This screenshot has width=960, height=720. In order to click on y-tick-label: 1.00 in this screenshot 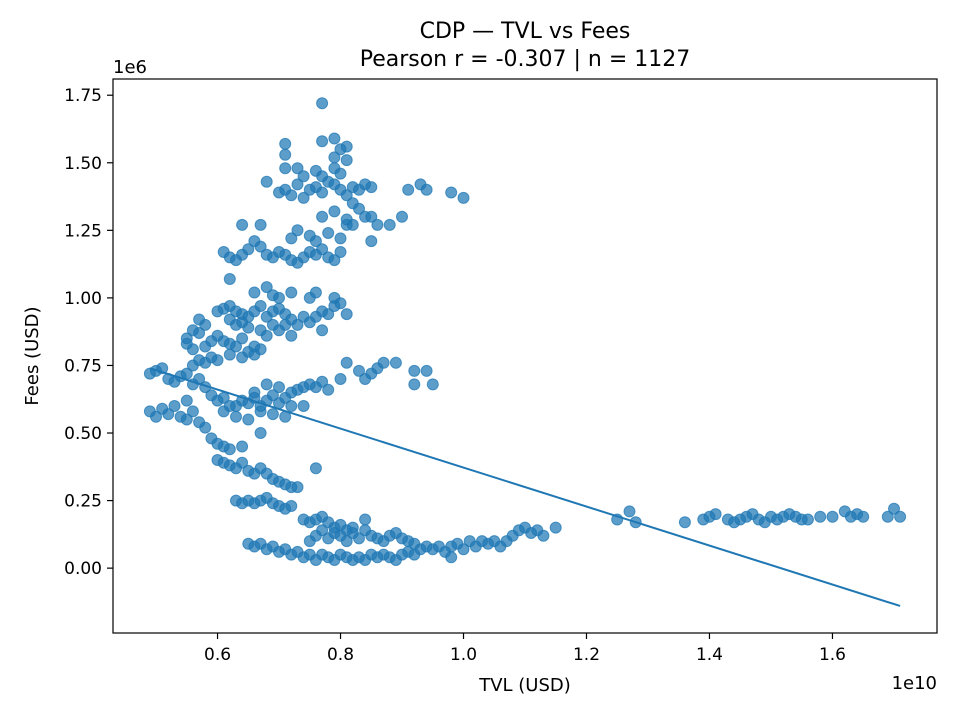, I will do `click(83, 299)`.